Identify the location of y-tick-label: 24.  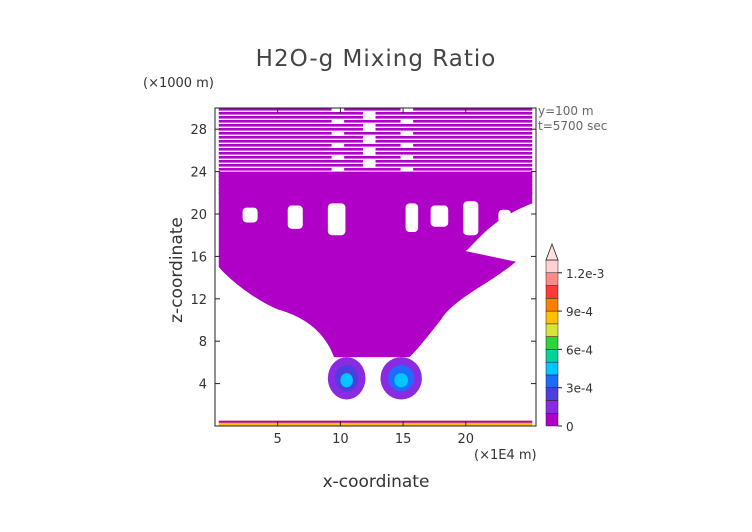
(198, 173).